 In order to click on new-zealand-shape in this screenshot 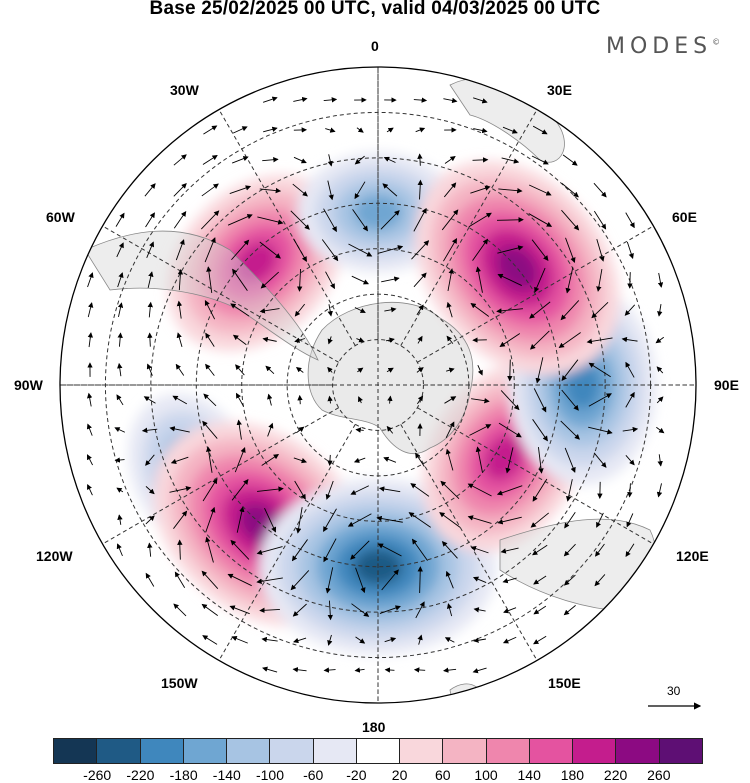, I will do `click(466, 693)`.